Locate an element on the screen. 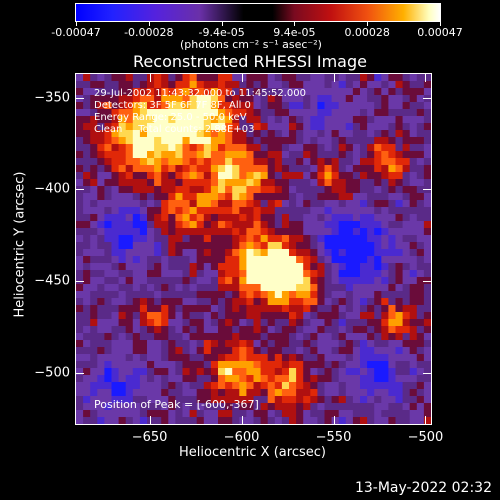 The image size is (500, 500). colorbar-tick is located at coordinates (295, 23).